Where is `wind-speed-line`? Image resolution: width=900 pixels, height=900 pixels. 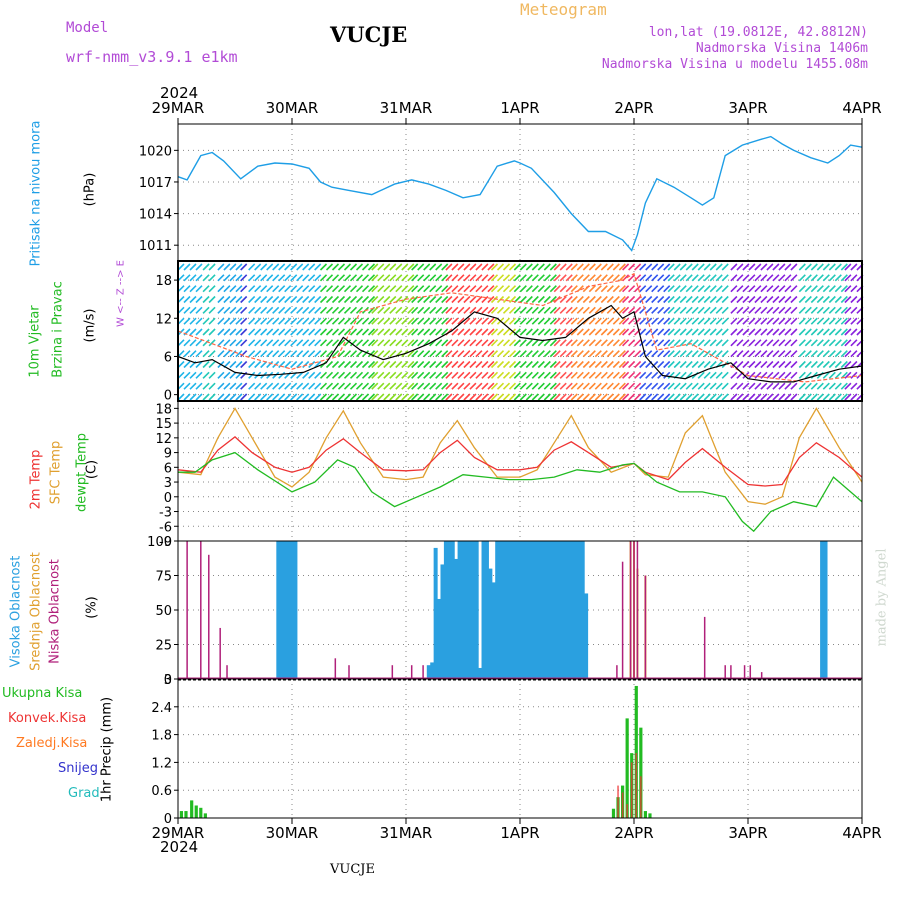
wind-speed-line is located at coordinates (520, 343).